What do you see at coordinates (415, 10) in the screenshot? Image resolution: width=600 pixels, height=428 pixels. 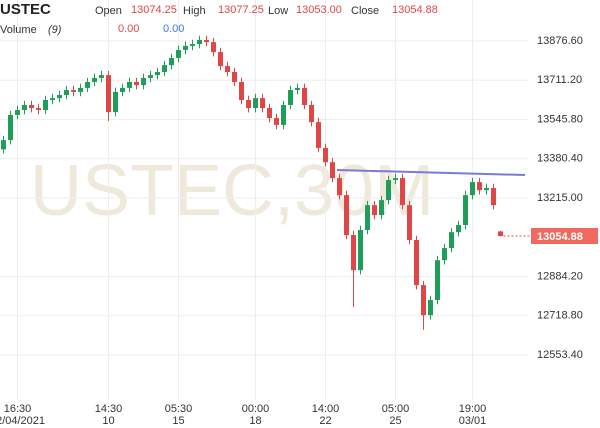 I see `close-value: 13054.88` at bounding box center [415, 10].